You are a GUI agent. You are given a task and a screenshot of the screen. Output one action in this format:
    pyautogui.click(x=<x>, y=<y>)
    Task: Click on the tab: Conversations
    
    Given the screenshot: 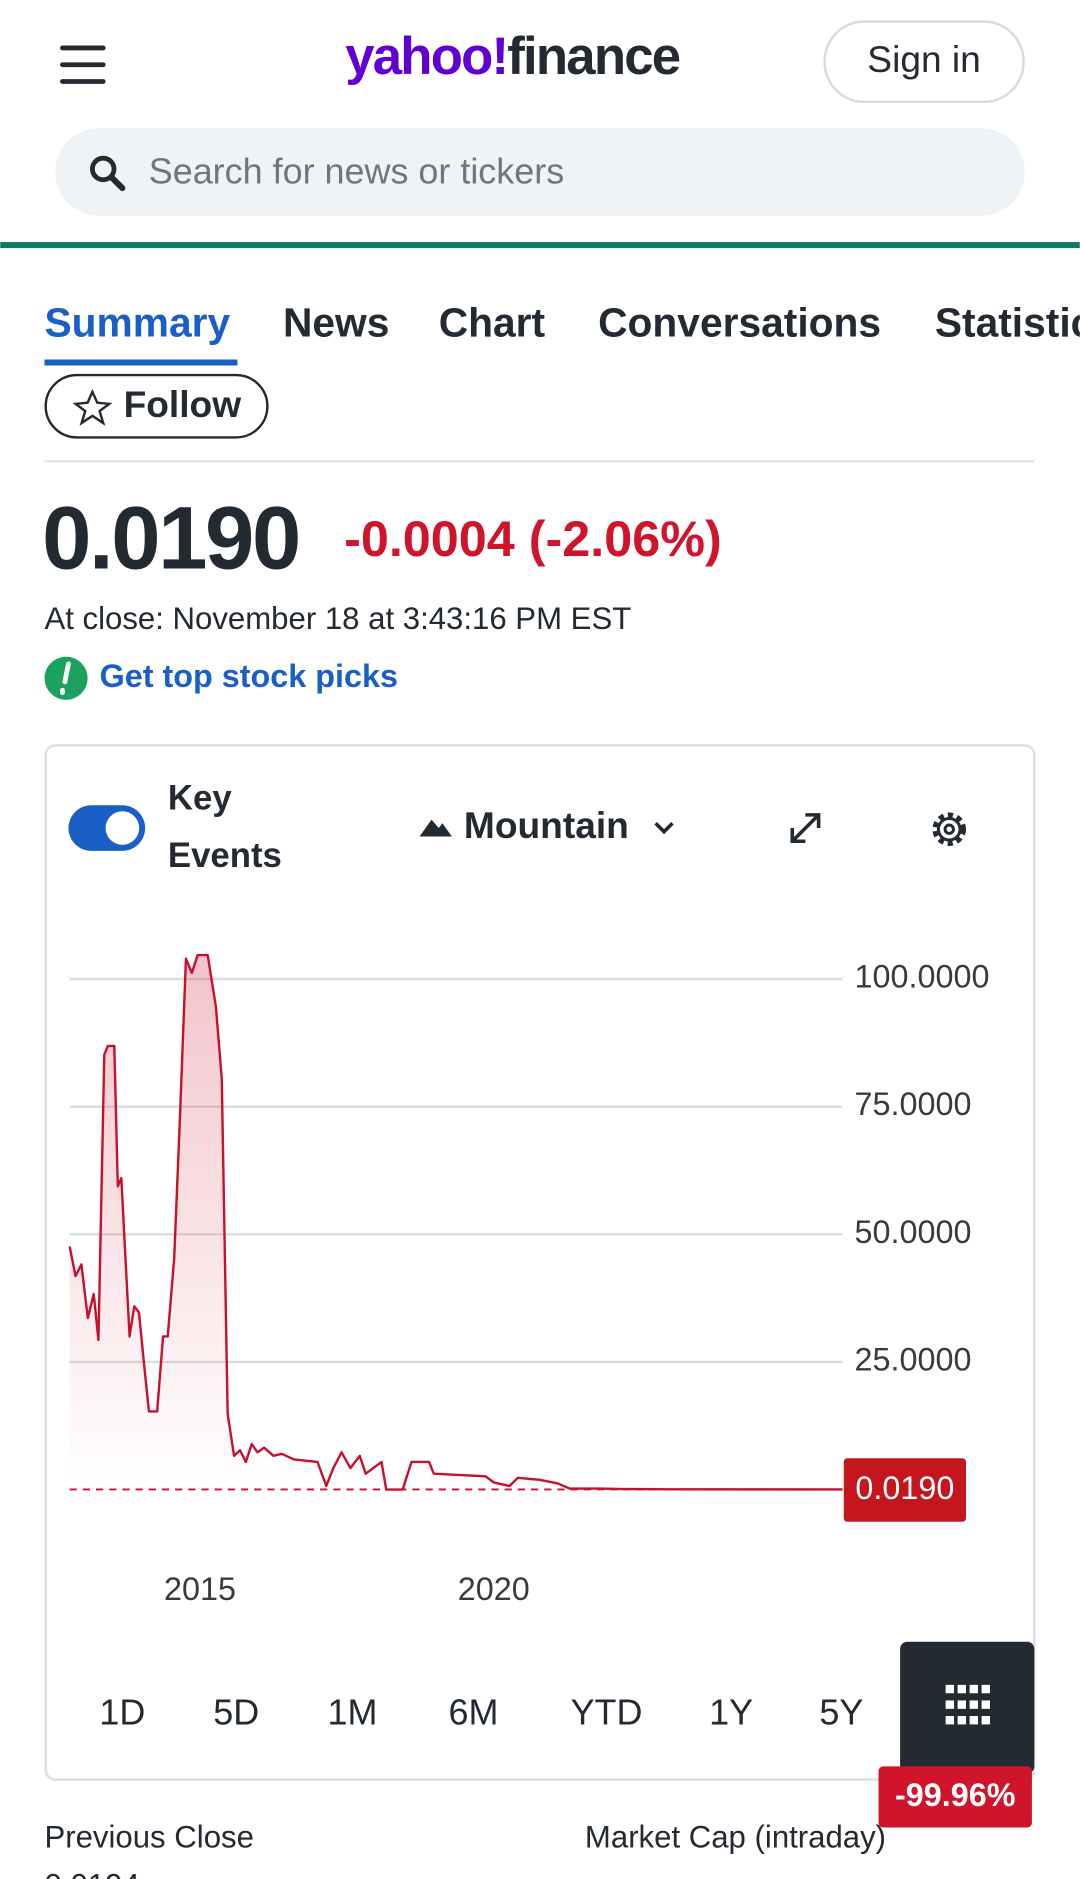 What is the action you would take?
    pyautogui.click(x=739, y=323)
    